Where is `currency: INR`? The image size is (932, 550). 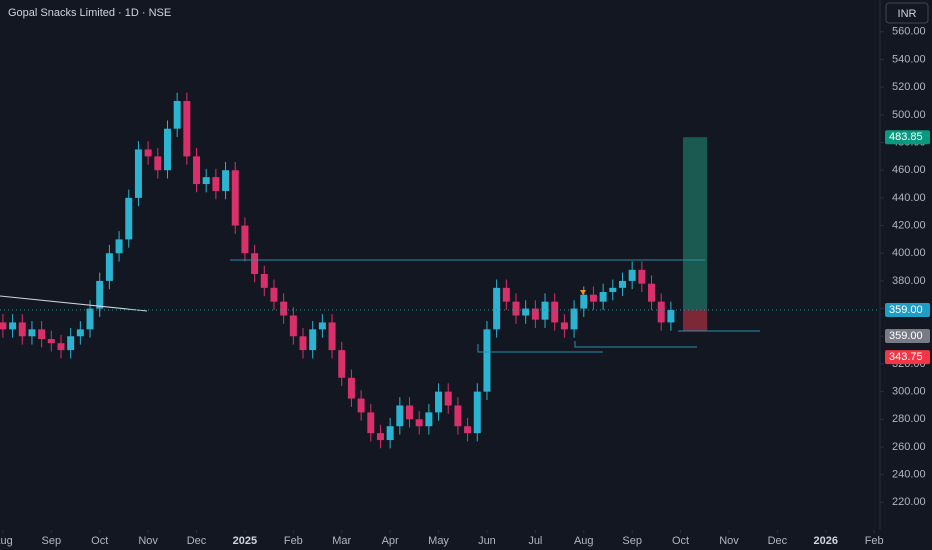 currency: INR is located at coordinates (907, 14).